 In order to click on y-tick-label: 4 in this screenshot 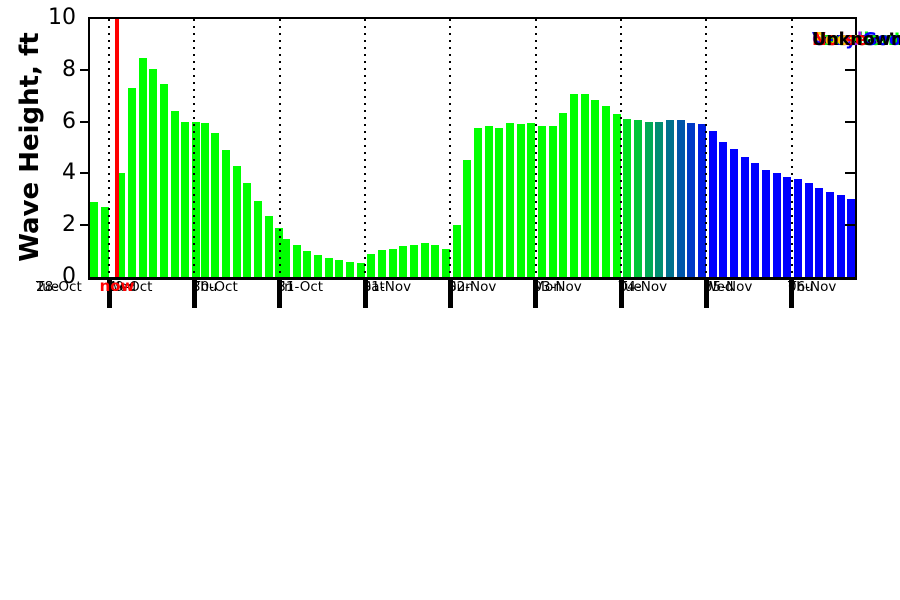, I will do `click(69, 173)`.